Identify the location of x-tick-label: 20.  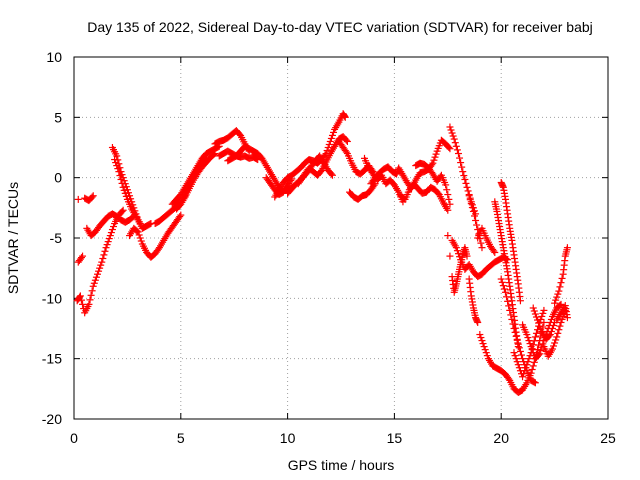
(501, 438).